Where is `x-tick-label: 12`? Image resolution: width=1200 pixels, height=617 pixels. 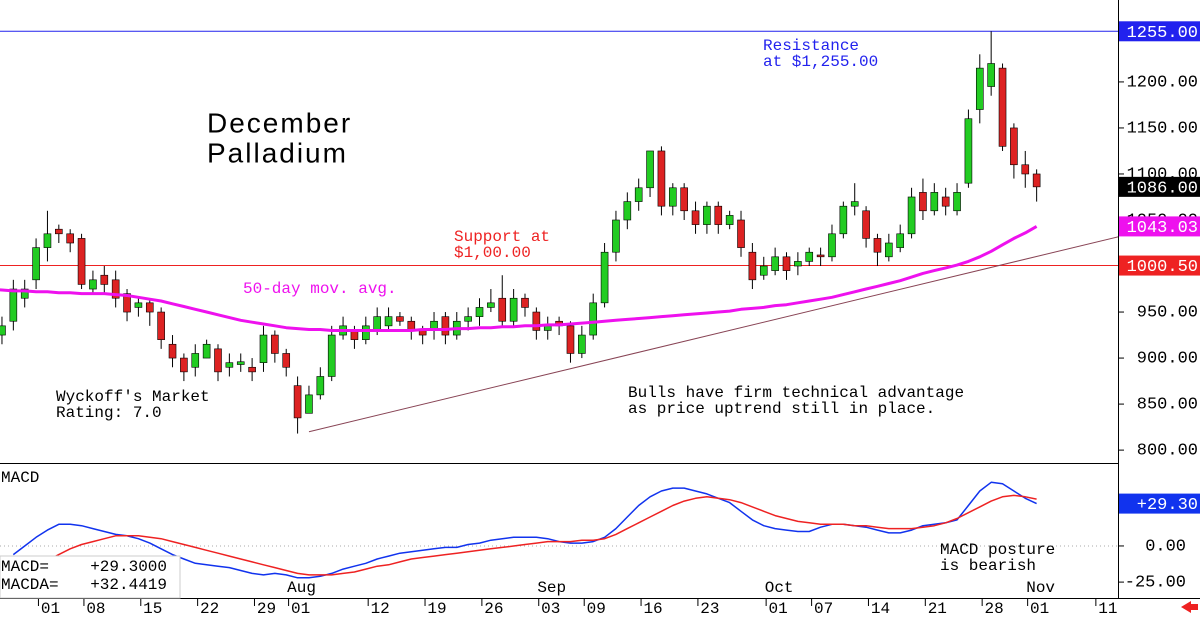
x-tick-label: 12 is located at coordinates (380, 608).